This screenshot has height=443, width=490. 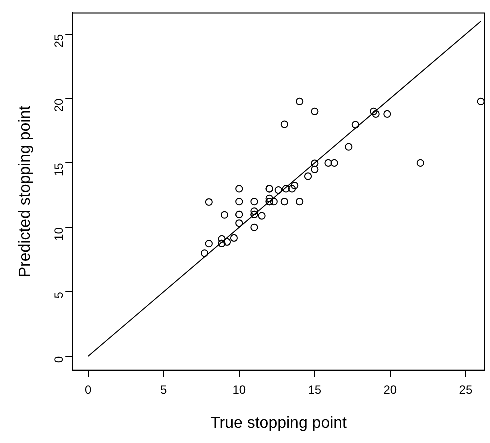 I want to click on x-tick-label: 0, so click(x=88, y=389).